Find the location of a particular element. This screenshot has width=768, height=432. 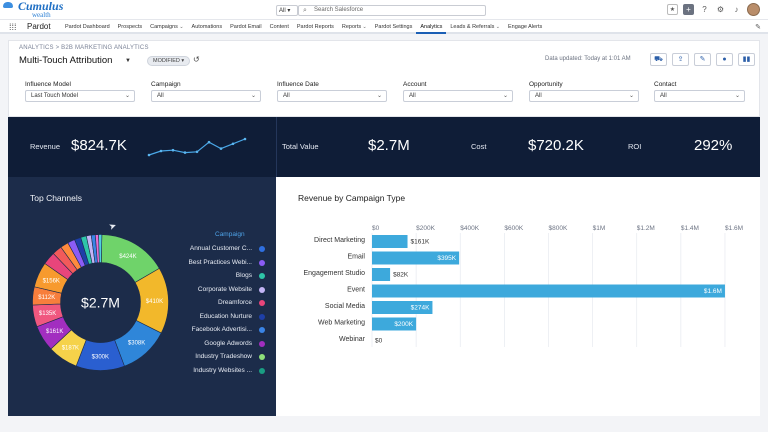

roi-value: 292% is located at coordinates (713, 145).